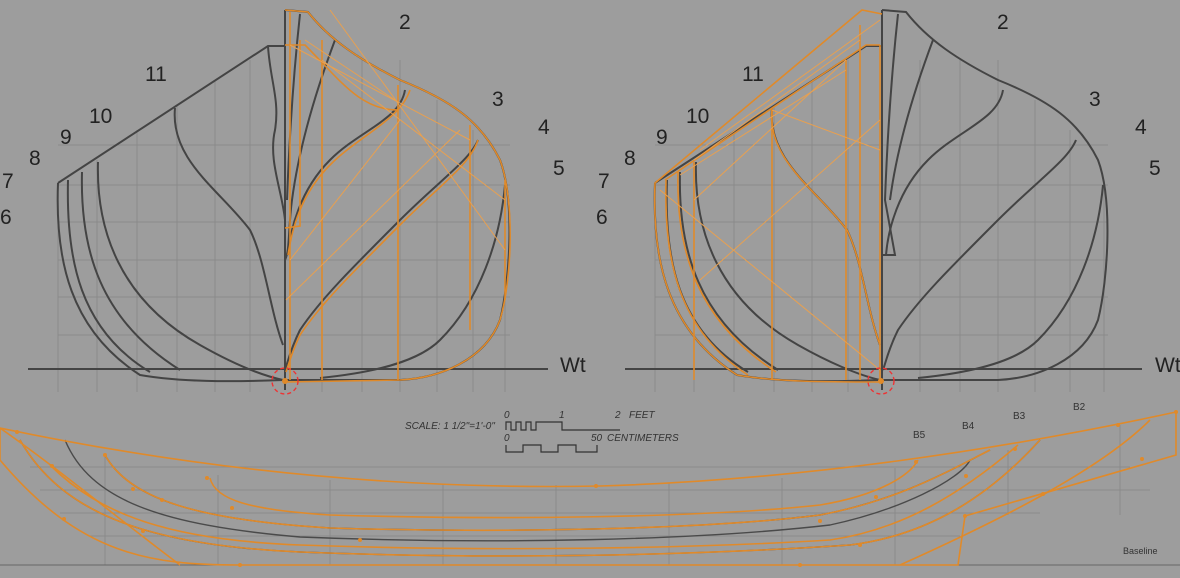  Describe the element at coordinates (617, 415) in the screenshot. I see `feet-tick-2: 2` at that location.